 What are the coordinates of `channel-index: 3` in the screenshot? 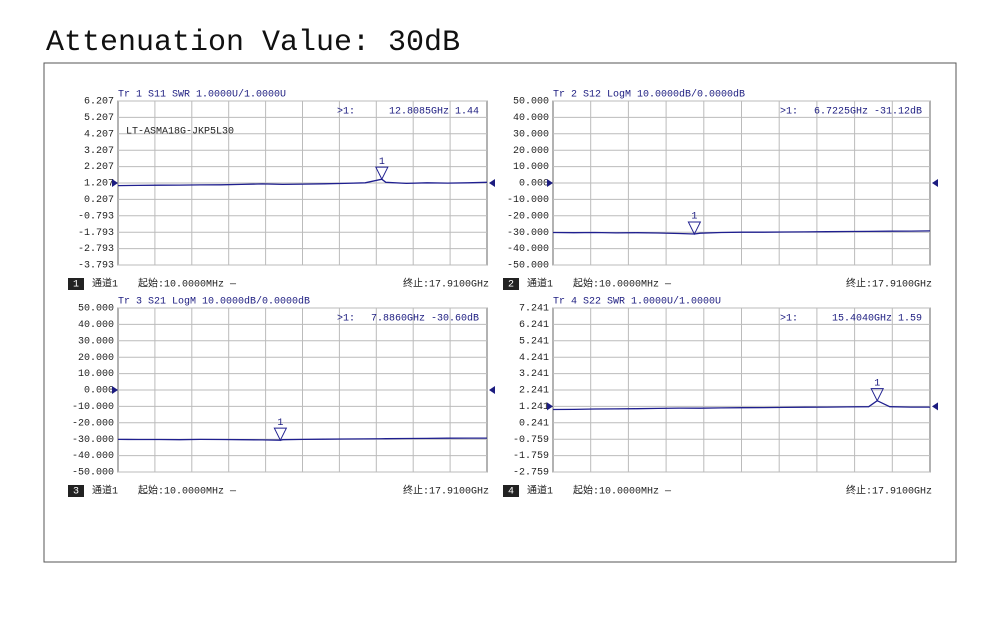 It's located at (76, 492).